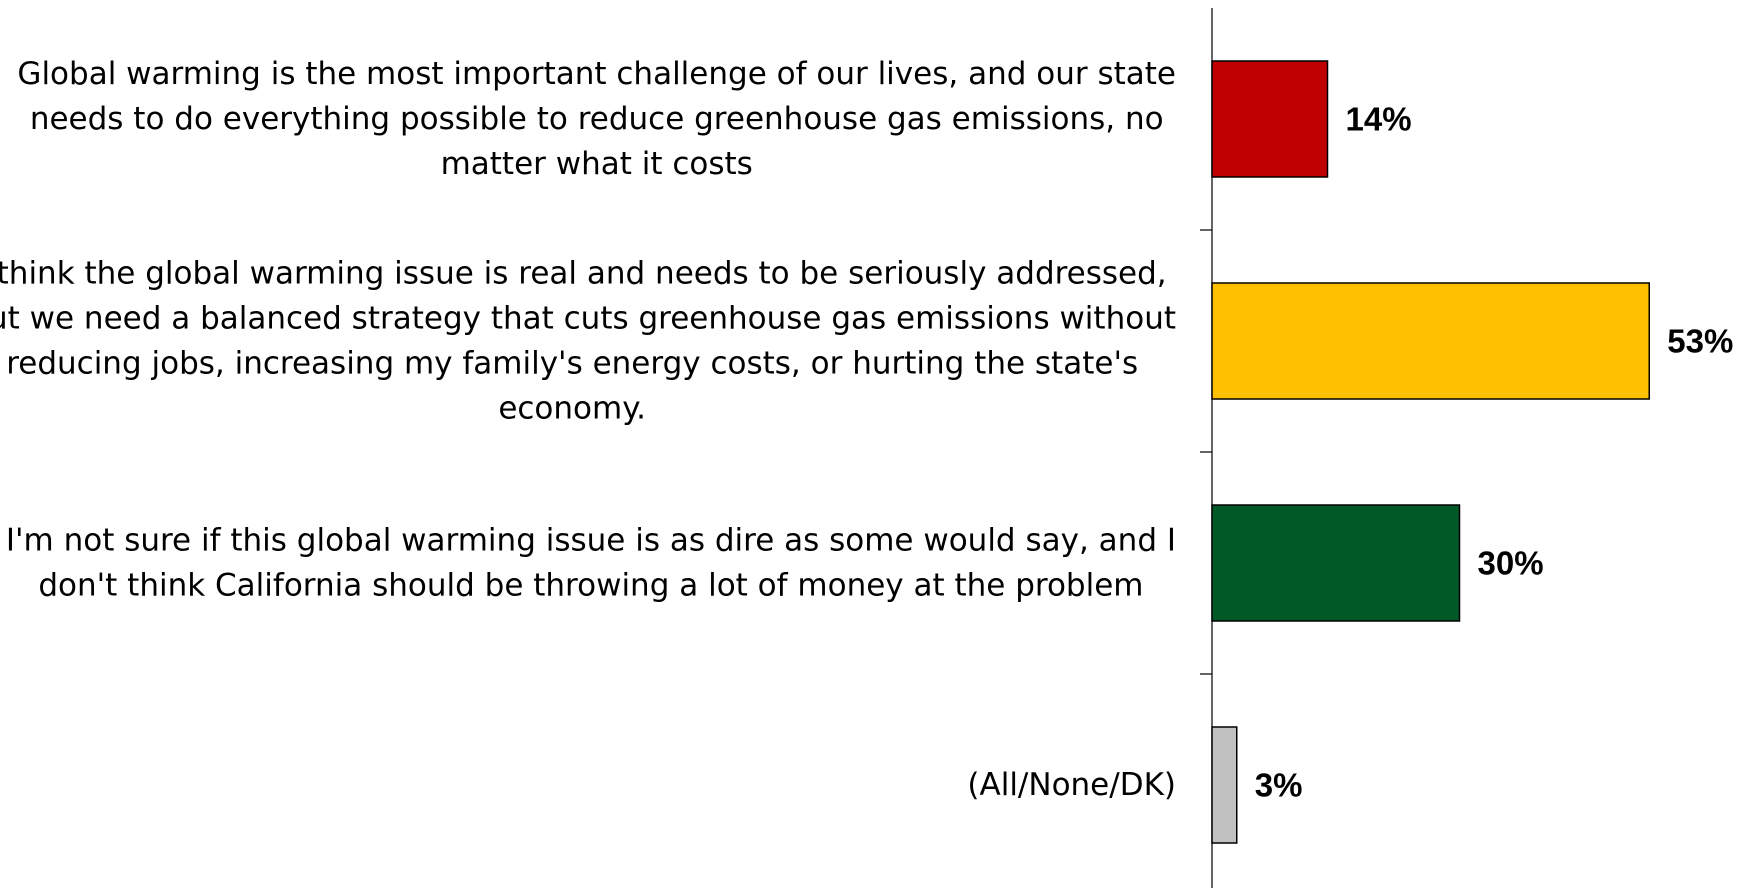 This screenshot has height=888, width=1752. I want to click on category-label: (All/None/DK), so click(1071, 785).